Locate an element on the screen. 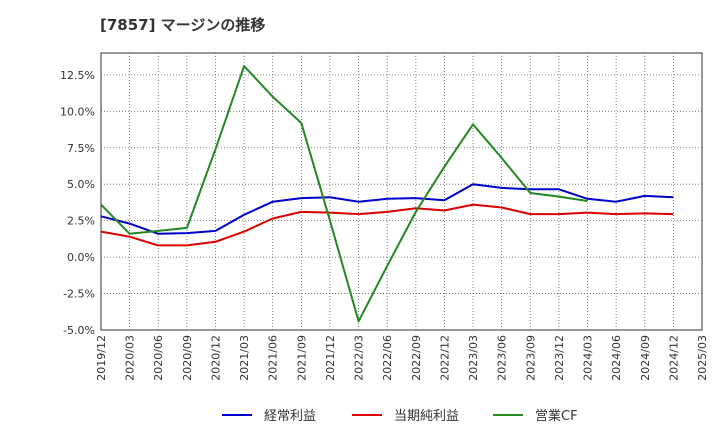  x-tick-label: 2019/12 is located at coordinates (101, 358).